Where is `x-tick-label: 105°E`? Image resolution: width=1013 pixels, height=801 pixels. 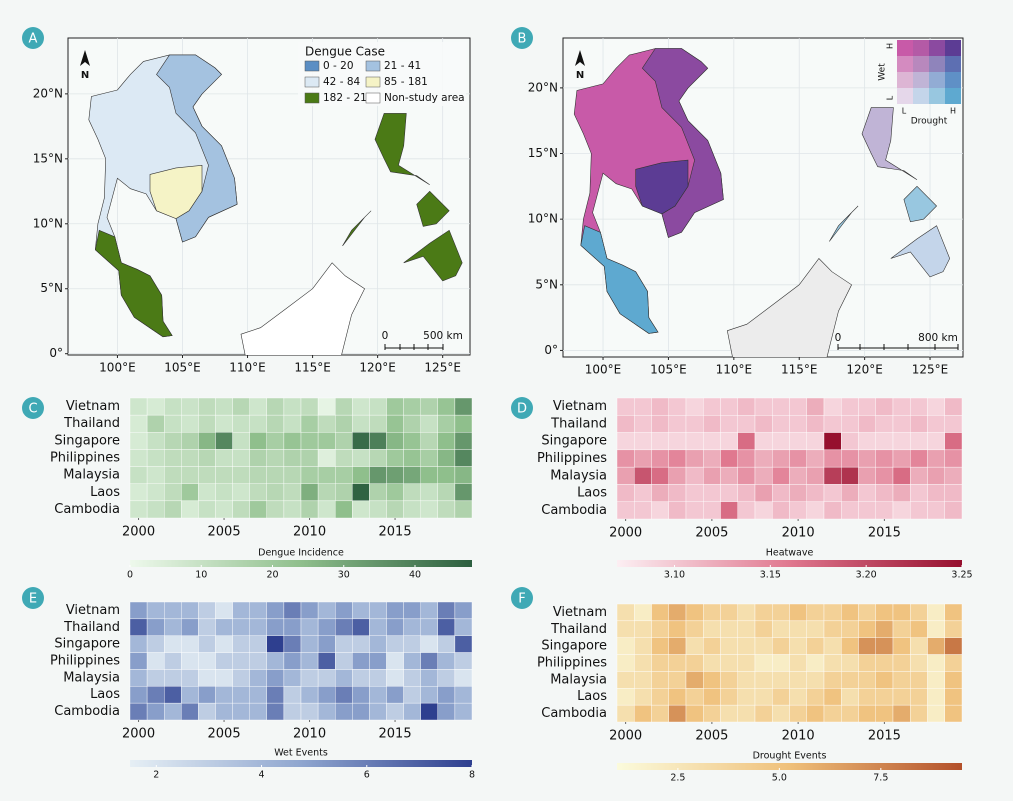 x-tick-label: 105°E is located at coordinates (182, 368).